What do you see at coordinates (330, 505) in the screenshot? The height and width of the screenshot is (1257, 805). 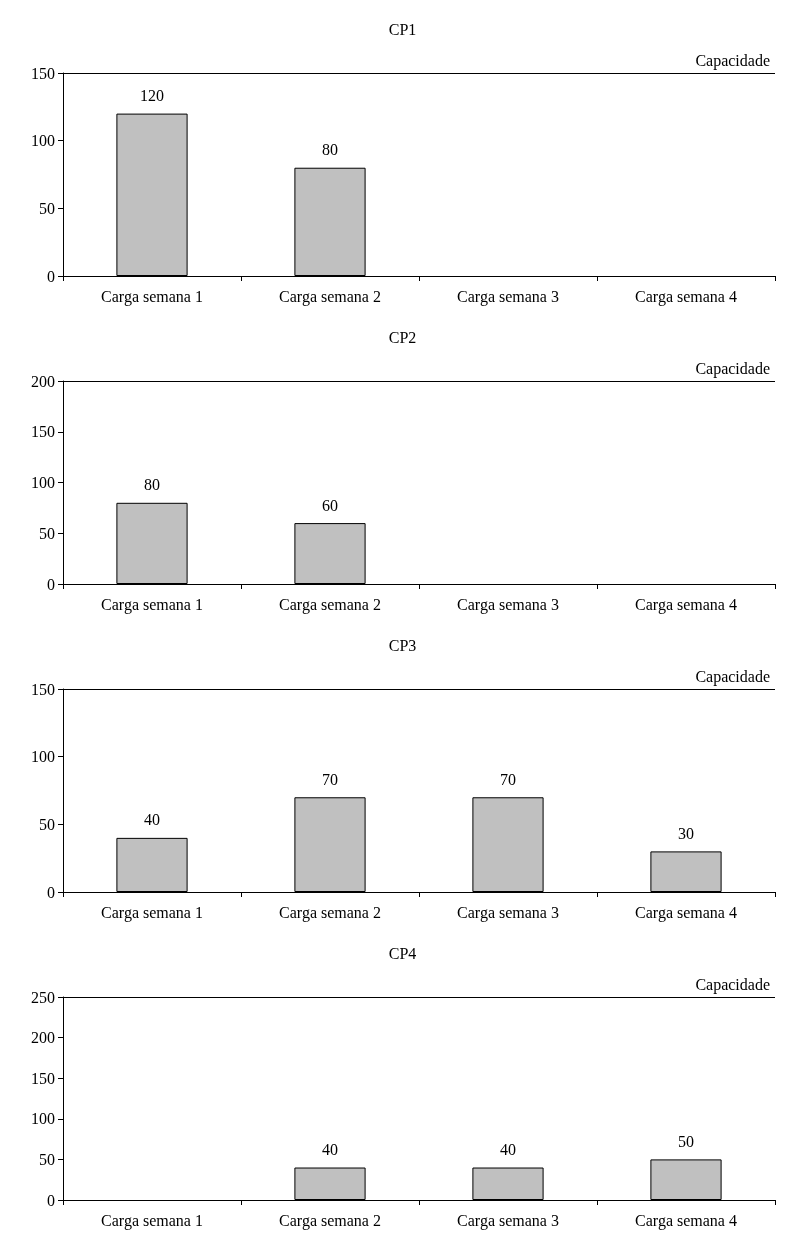 I see `data-label: 60` at bounding box center [330, 505].